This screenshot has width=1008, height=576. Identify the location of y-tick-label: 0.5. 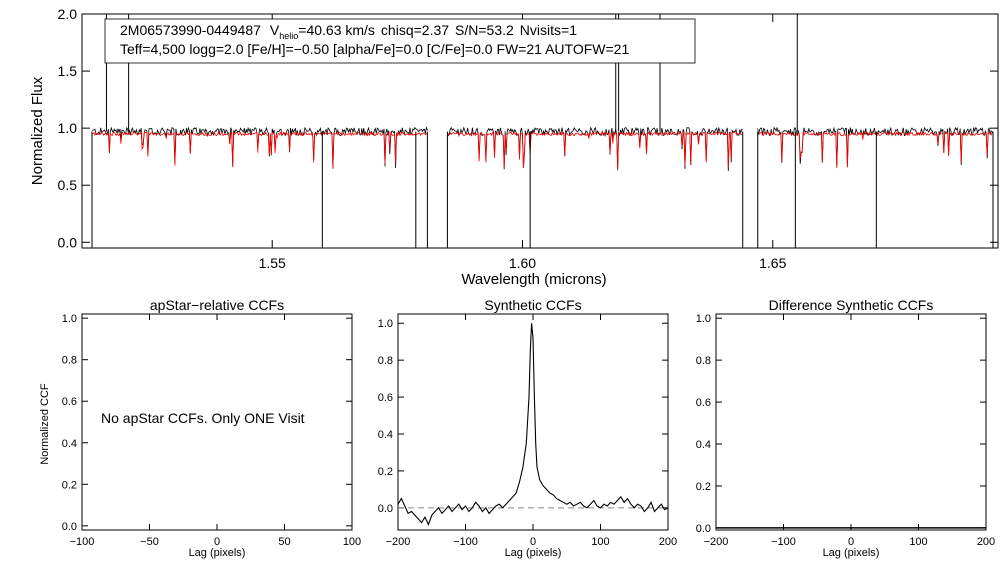
(68, 185).